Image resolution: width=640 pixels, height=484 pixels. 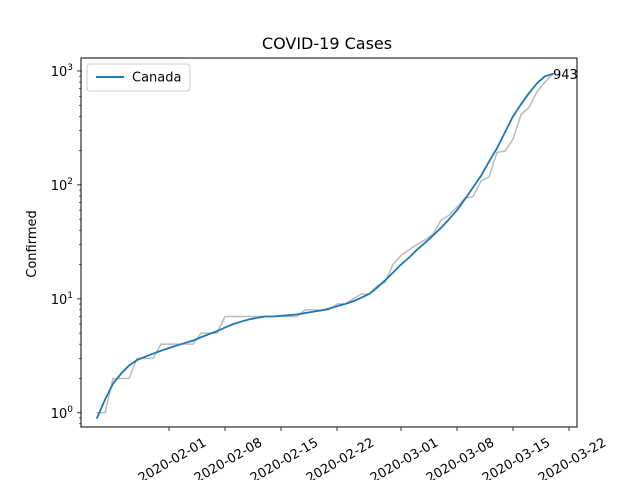 I want to click on y-tick-label-exponent: 0, so click(x=70, y=410).